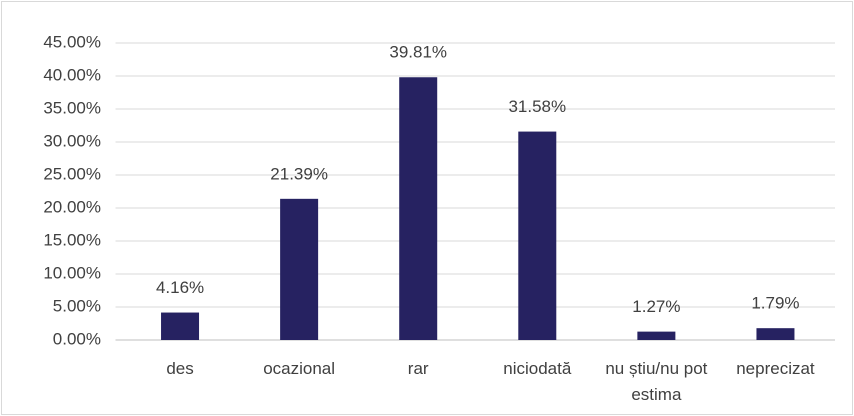 The height and width of the screenshot is (416, 854). What do you see at coordinates (180, 287) in the screenshot?
I see `data-label: 4.16%` at bounding box center [180, 287].